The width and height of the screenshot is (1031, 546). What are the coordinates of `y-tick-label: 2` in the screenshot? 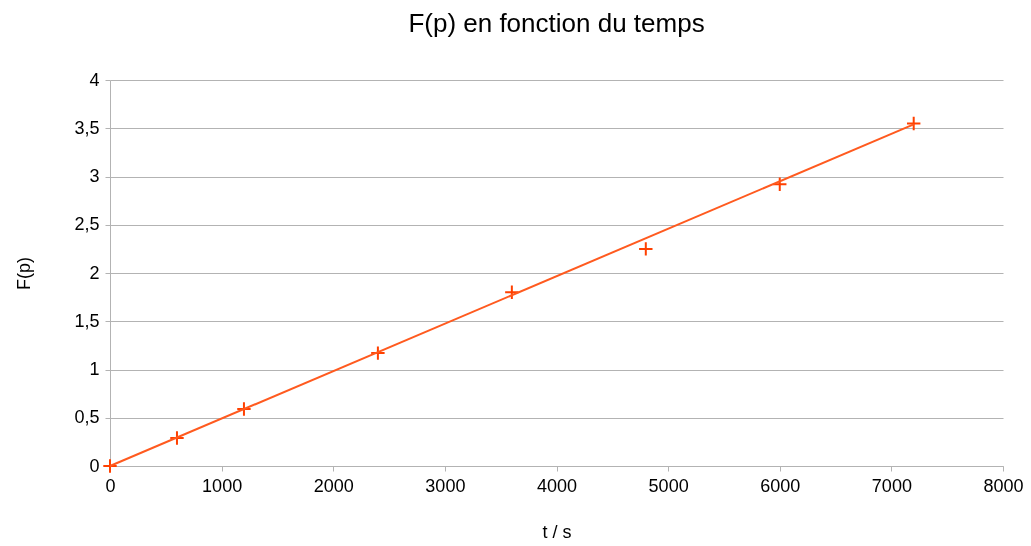 It's located at (94, 272).